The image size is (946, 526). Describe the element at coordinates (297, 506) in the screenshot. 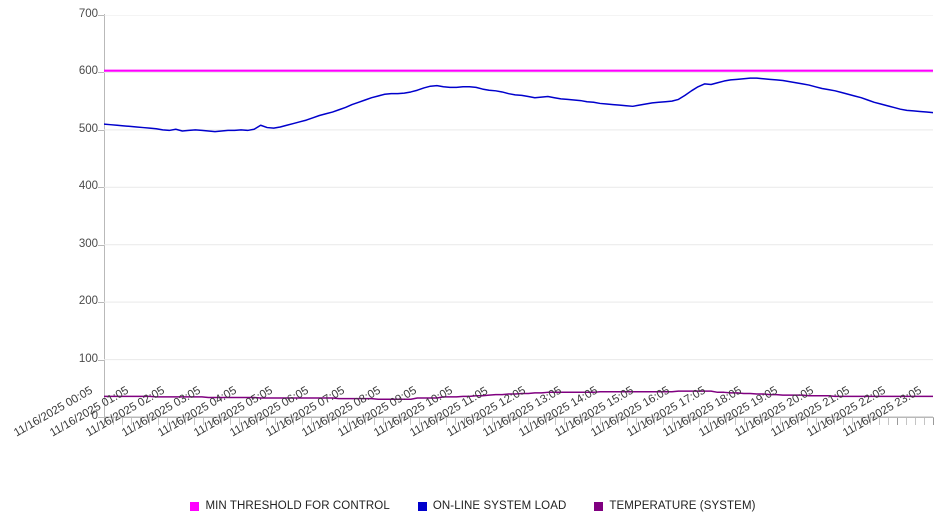

I see `legend-item-label: MIN THRESHOLD FOR CONTROL` at that location.